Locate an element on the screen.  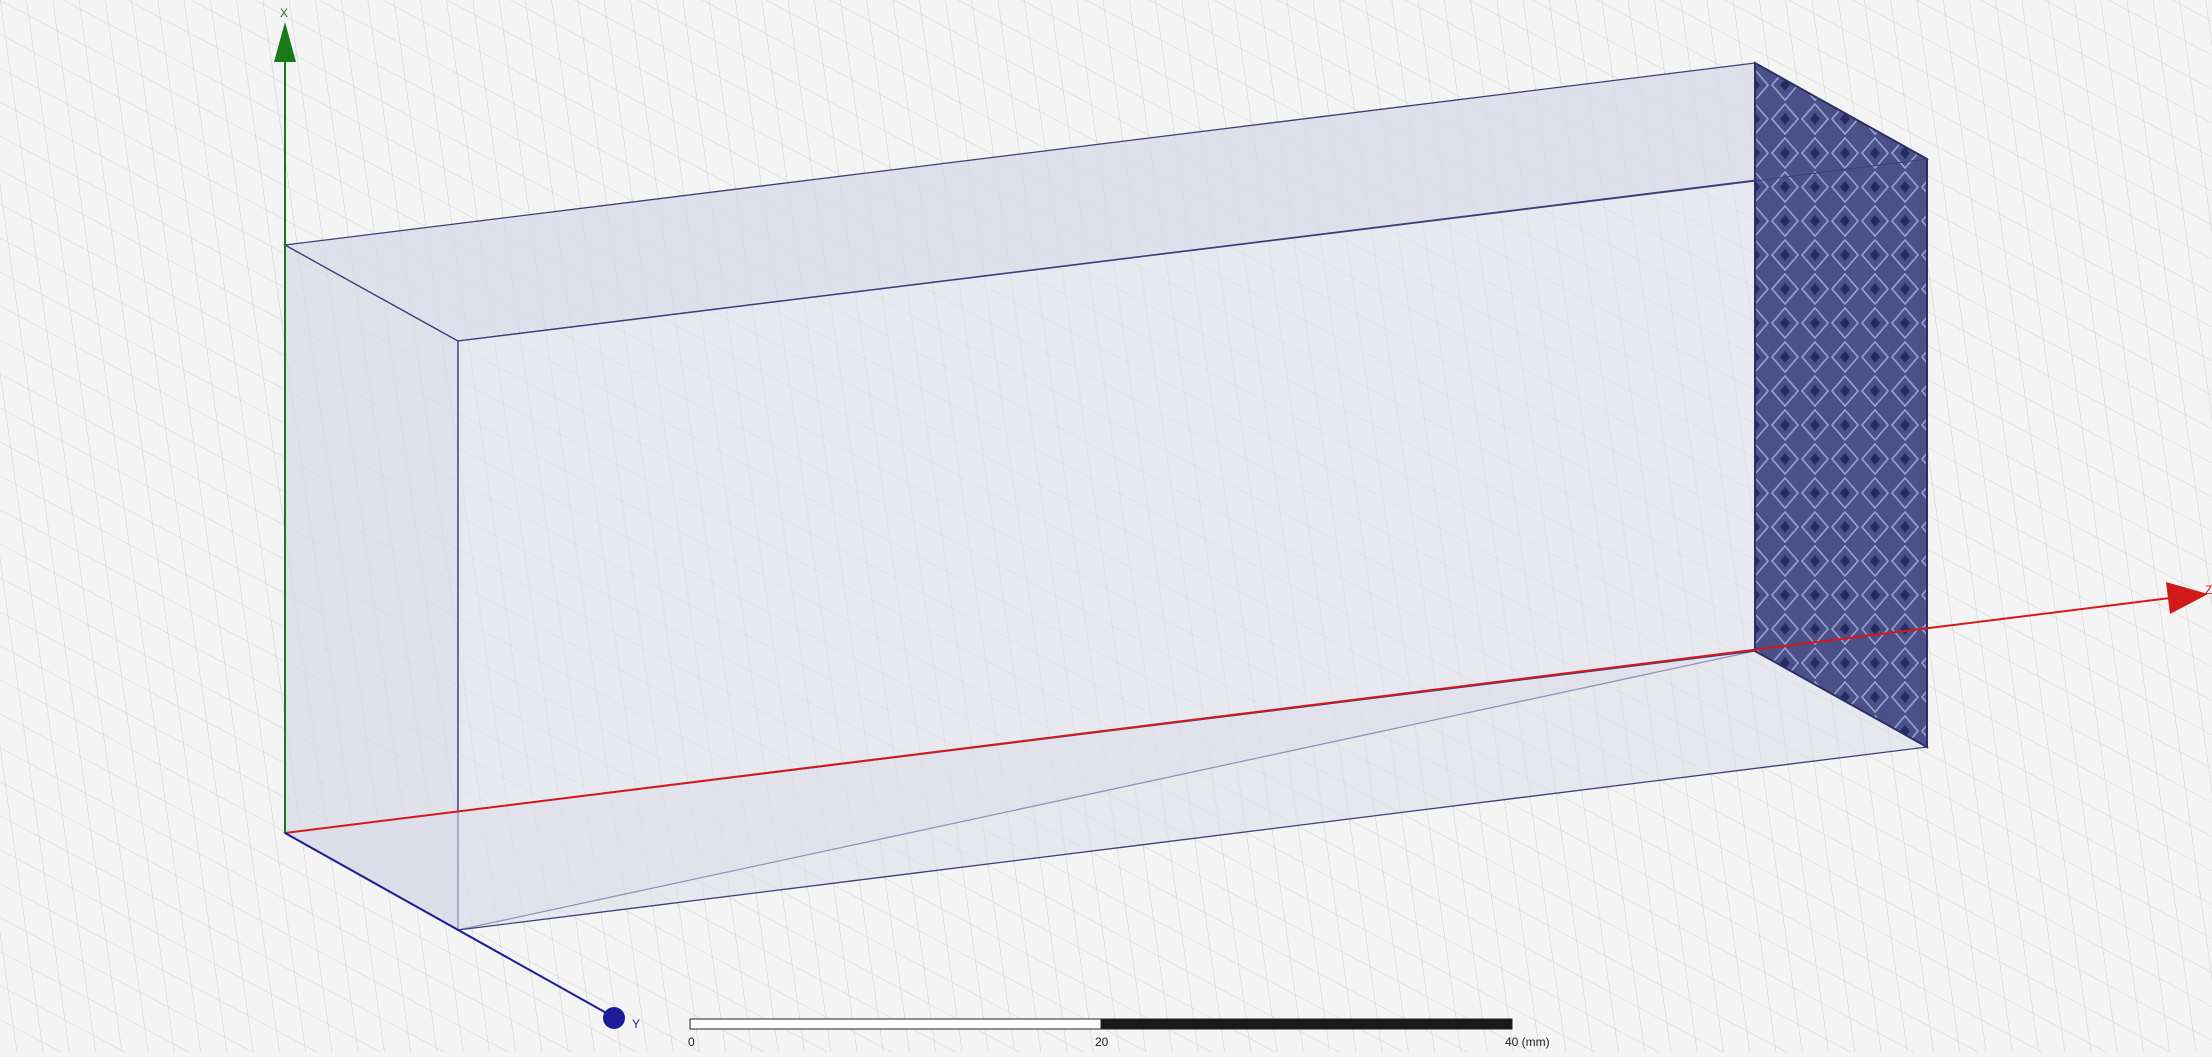
ruler-label-start: 0 is located at coordinates (691, 1042).